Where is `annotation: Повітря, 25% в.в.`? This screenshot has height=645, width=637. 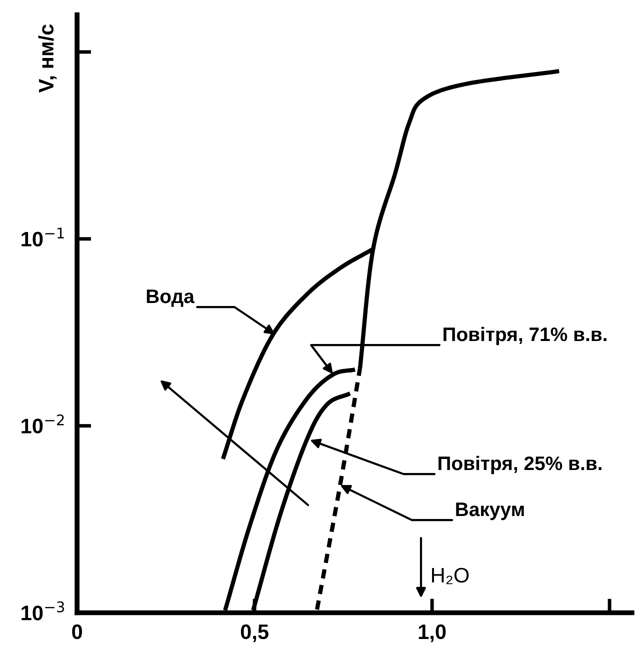
annotation: Повітря, 25% в.в. is located at coordinates (520, 465).